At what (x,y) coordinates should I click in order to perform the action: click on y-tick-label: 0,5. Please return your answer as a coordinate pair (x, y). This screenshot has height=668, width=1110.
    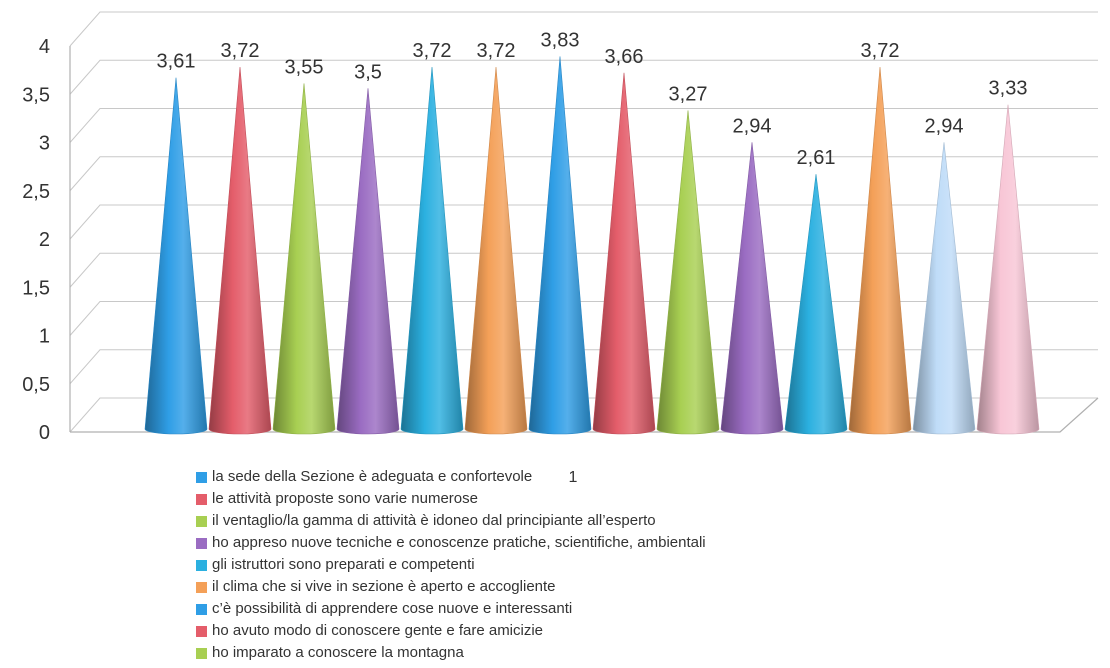
    Looking at the image, I should click on (36, 385).